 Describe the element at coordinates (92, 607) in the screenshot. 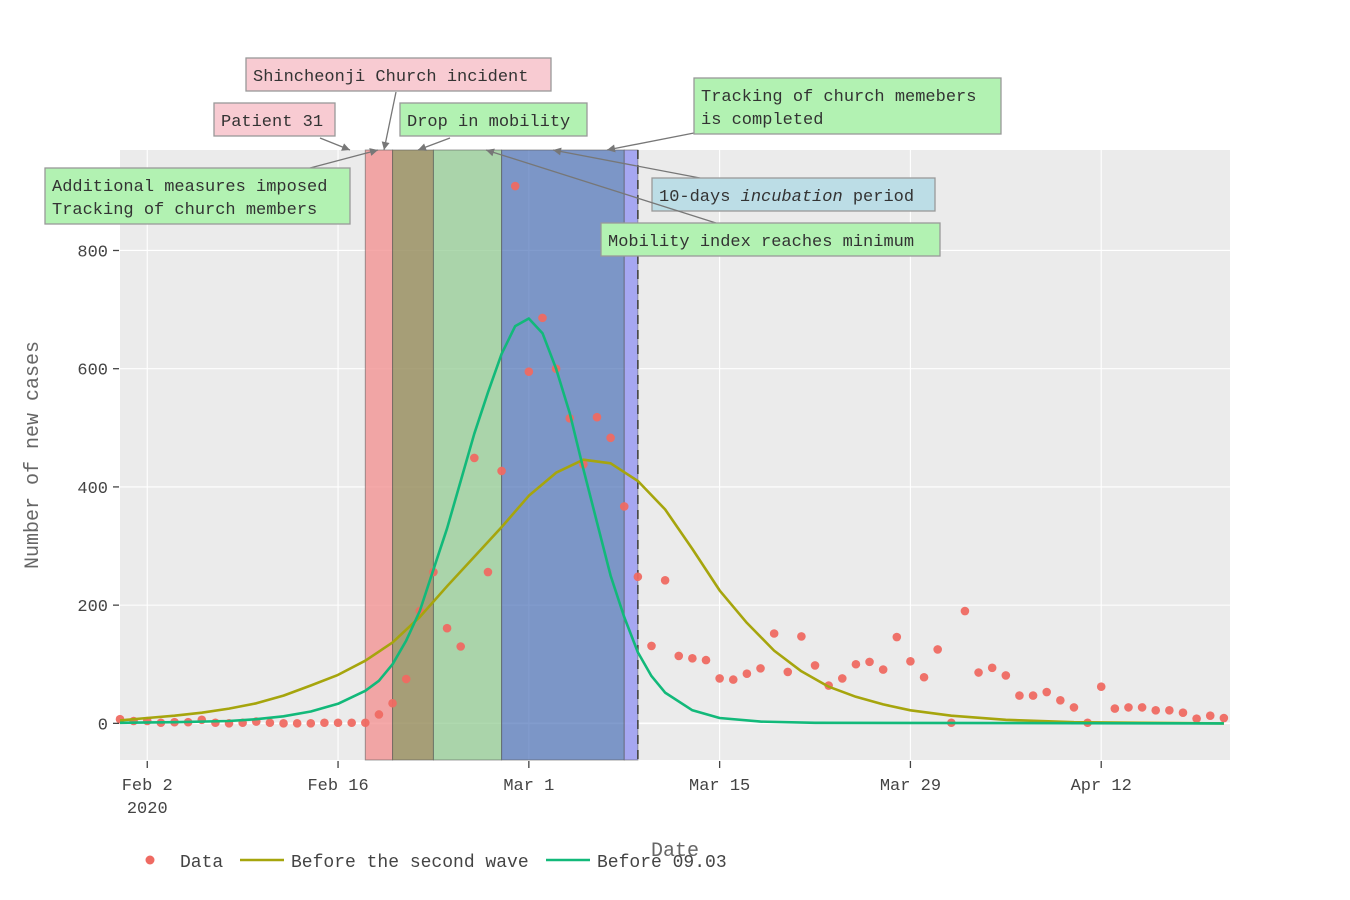

I see `y-tick-label: 200` at that location.